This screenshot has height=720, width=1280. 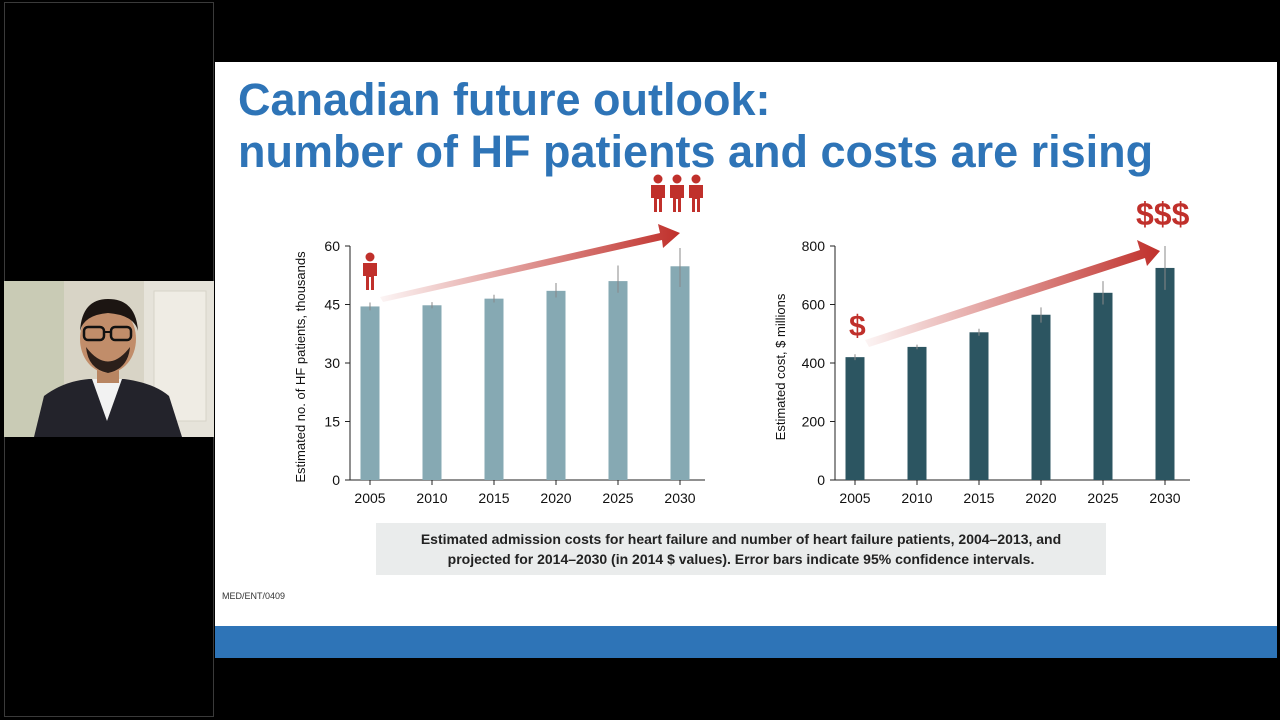 What do you see at coordinates (369, 498) in the screenshot?
I see `patients-x-tick-label: 2005` at bounding box center [369, 498].